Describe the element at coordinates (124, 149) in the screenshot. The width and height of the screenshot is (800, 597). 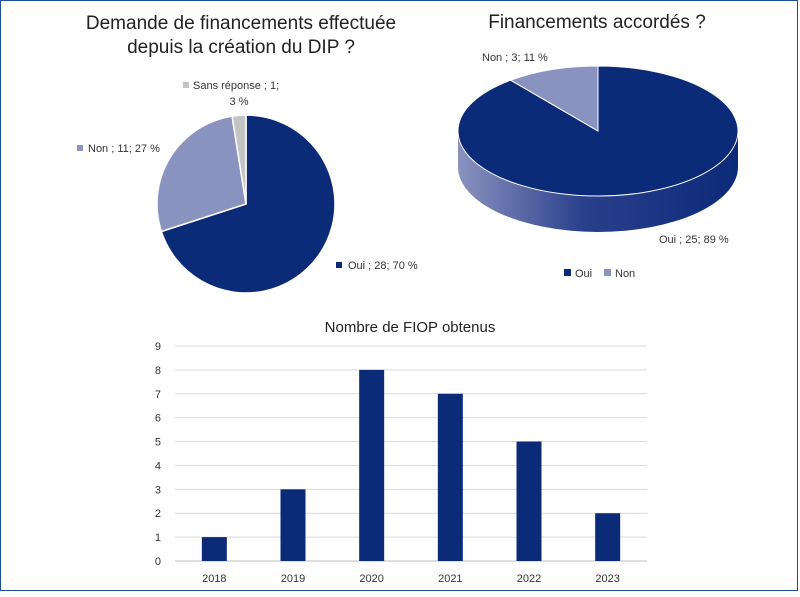
I see `pie1-label-non: Non ; 11; 27 %` at that location.